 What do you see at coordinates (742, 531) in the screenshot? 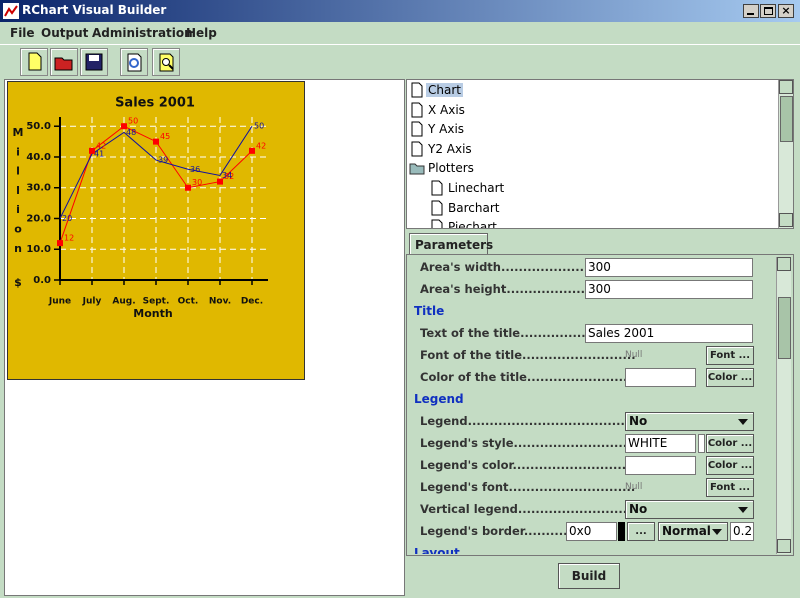
I see `text-field: 0.2` at bounding box center [742, 531].